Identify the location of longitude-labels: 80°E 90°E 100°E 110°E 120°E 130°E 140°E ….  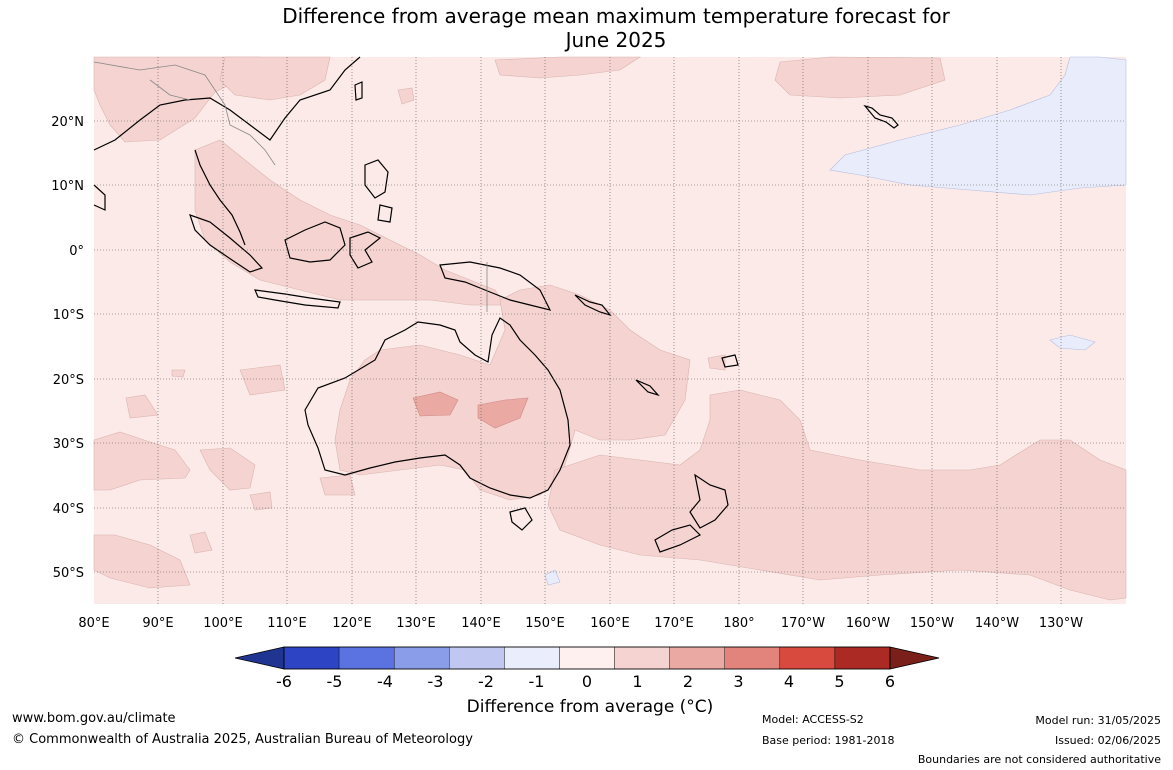
(580, 623).